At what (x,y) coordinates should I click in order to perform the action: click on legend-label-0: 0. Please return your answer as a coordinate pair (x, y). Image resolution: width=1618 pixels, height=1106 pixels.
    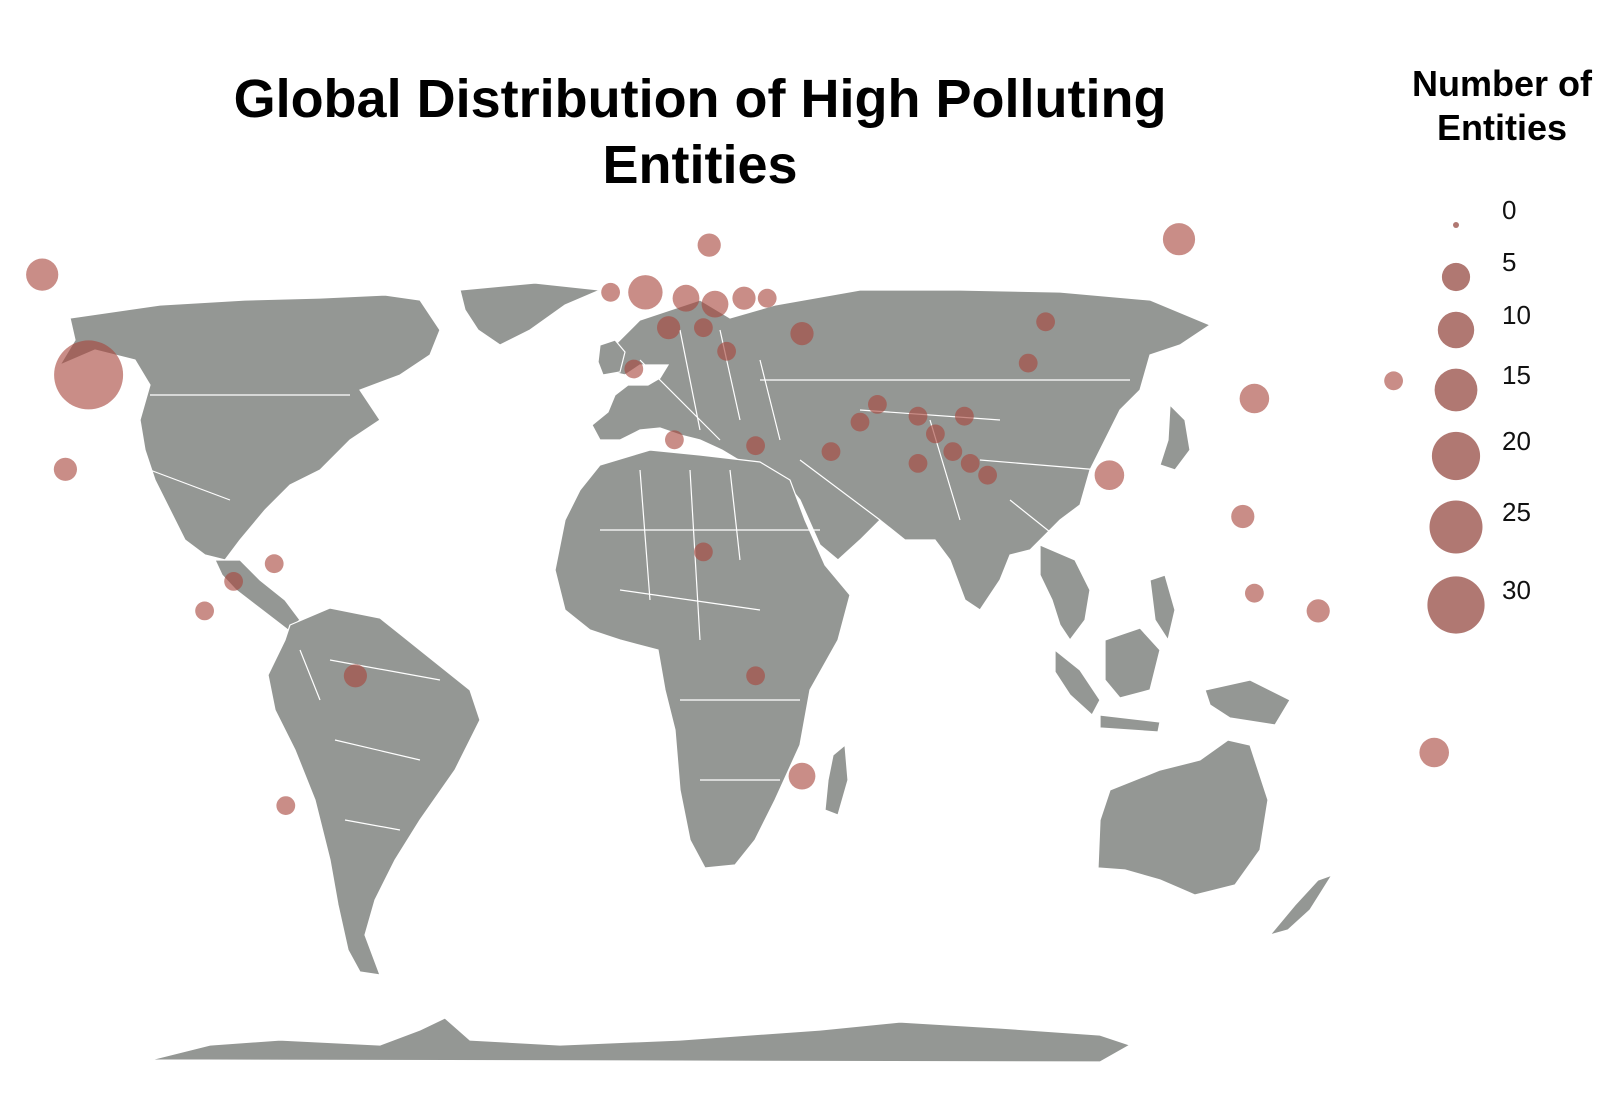
    Looking at the image, I should click on (1509, 210).